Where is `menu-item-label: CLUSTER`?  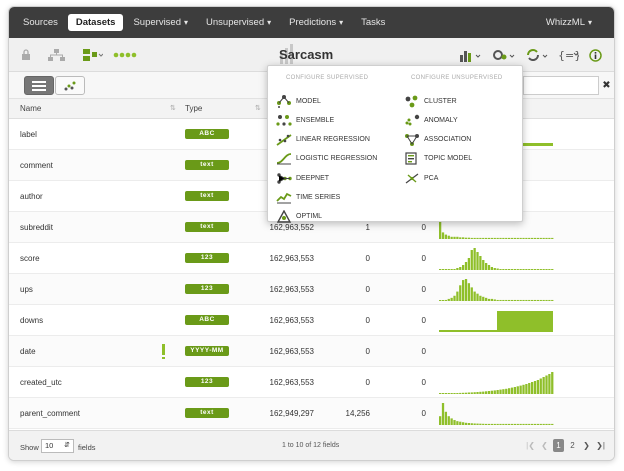
menu-item-label: CLUSTER is located at coordinates (440, 101).